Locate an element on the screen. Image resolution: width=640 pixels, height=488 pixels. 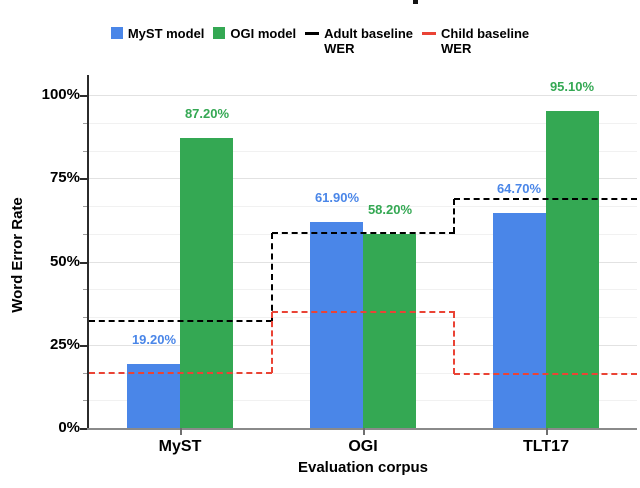
bar-value-label: 64.70% is located at coordinates (519, 188).